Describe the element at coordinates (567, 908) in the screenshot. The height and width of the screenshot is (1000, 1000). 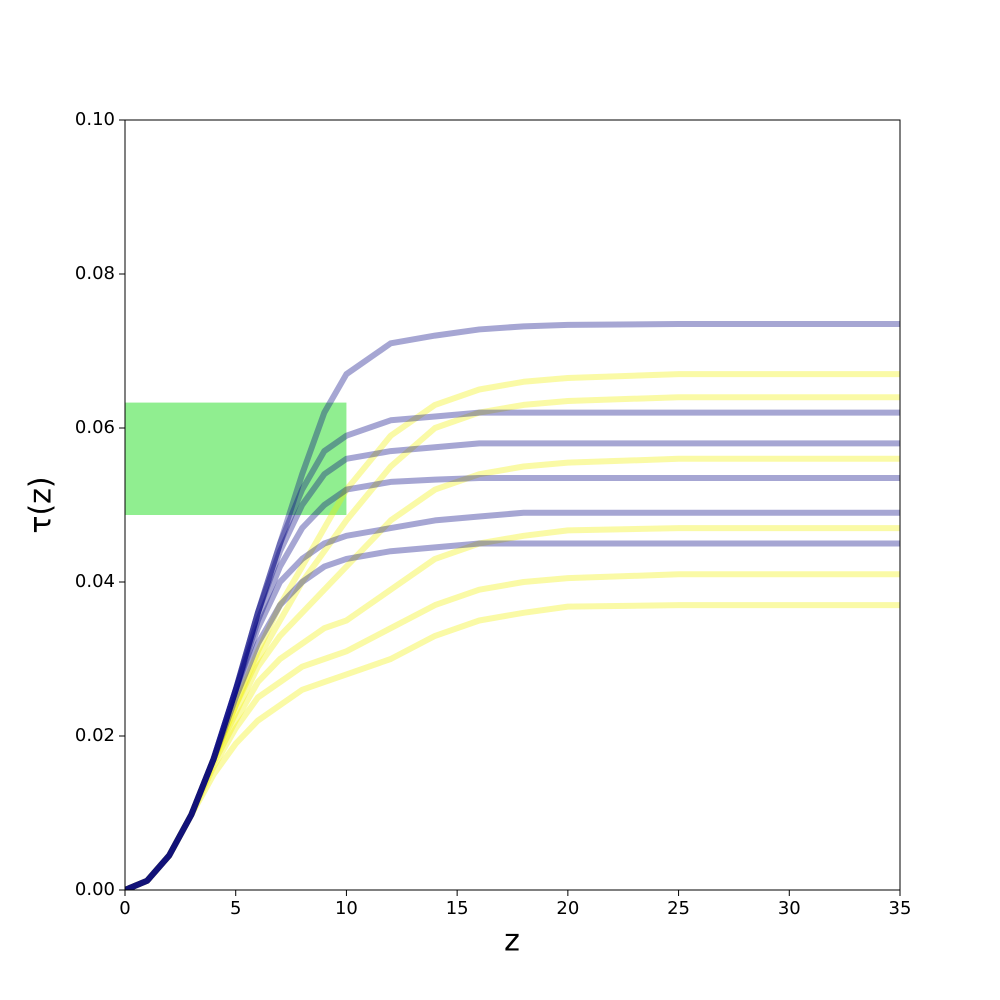
I see `x-tick-label: 20` at that location.